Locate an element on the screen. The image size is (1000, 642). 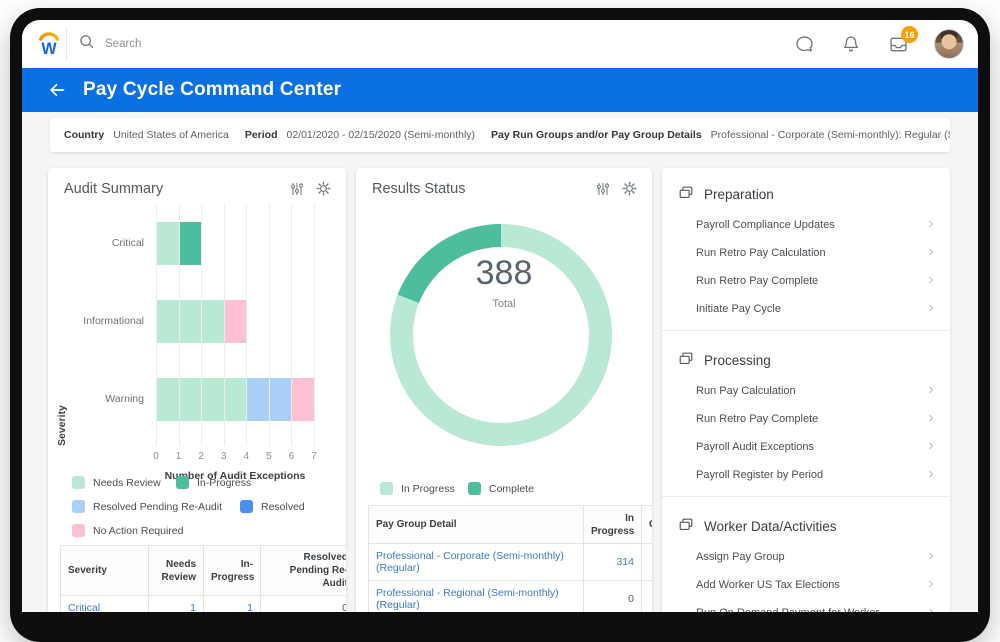
top-app-bar: W Search 16 is located at coordinates (500, 44).